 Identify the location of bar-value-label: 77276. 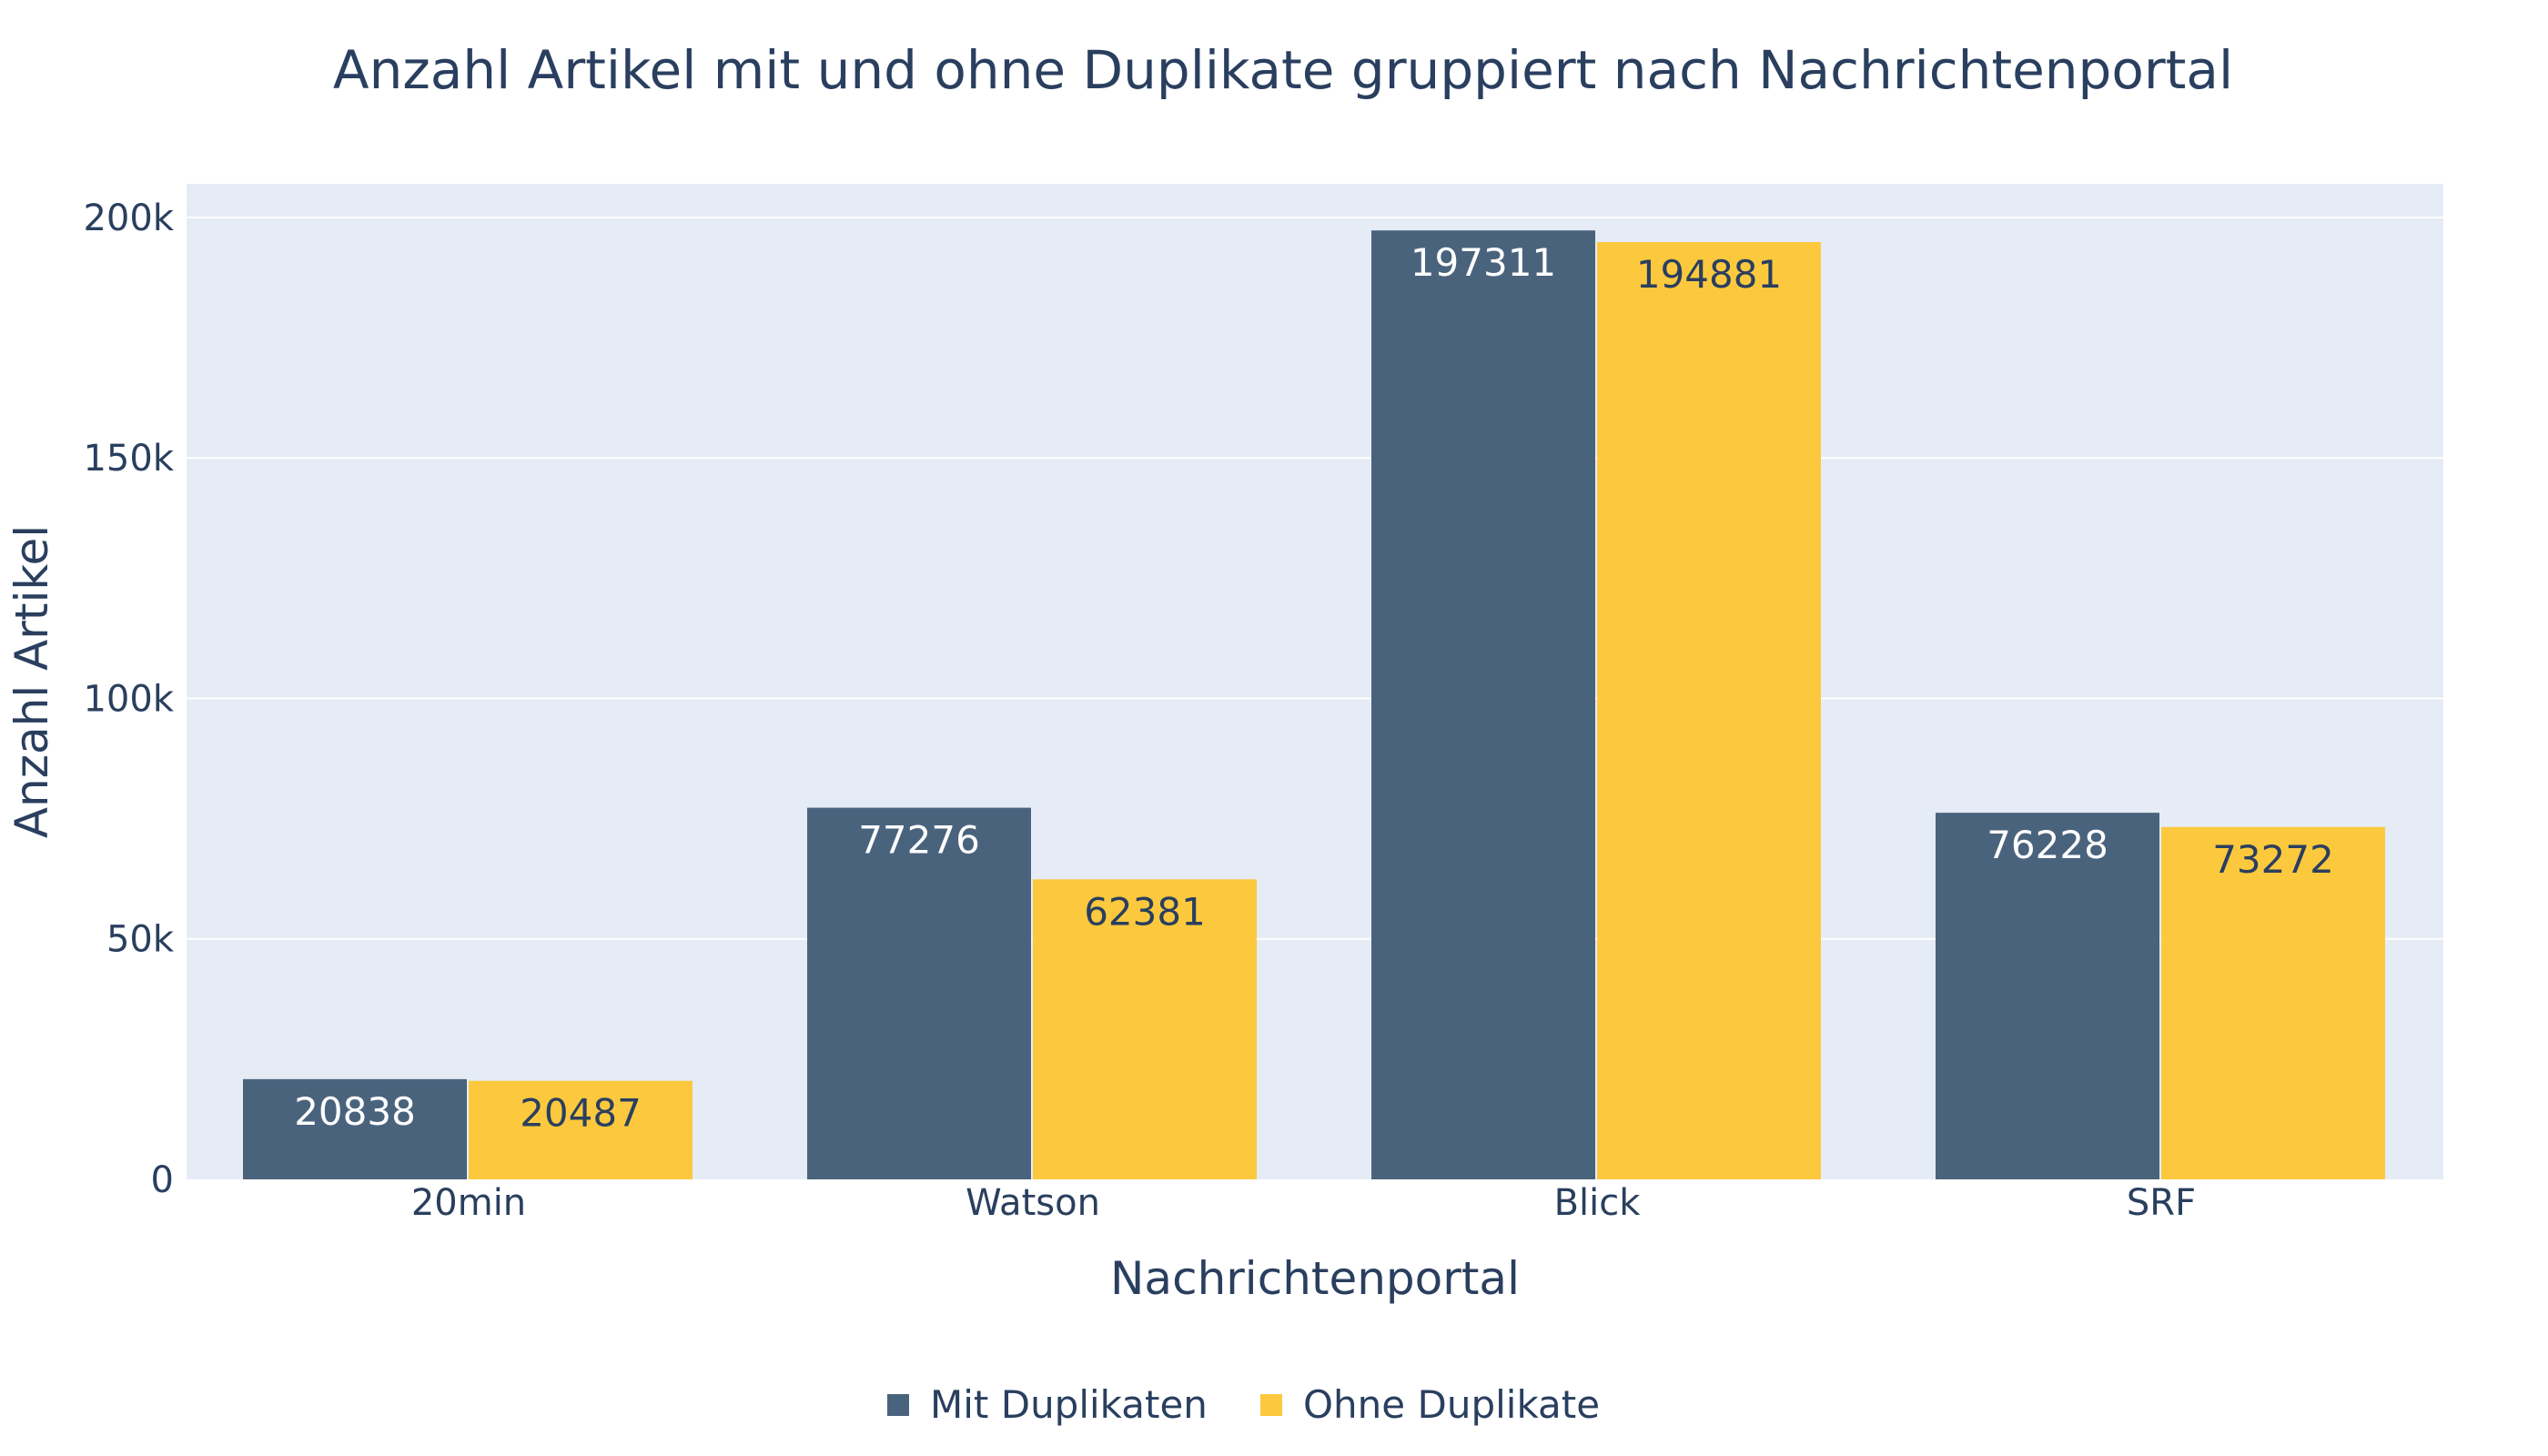
(919, 841).